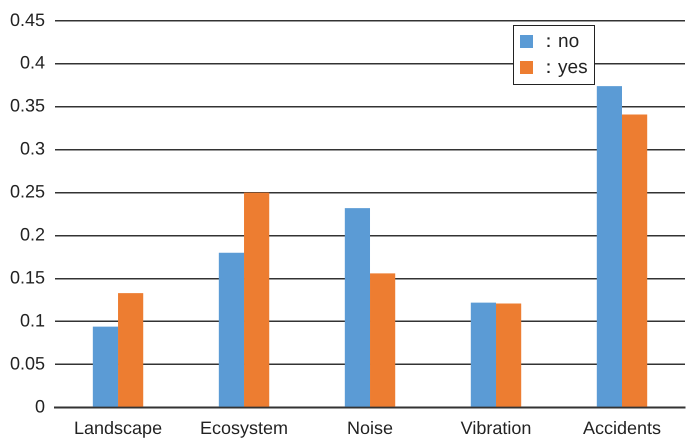 Image resolution: width=693 pixels, height=443 pixels. I want to click on y-tick-label: 0.2, so click(33, 234).